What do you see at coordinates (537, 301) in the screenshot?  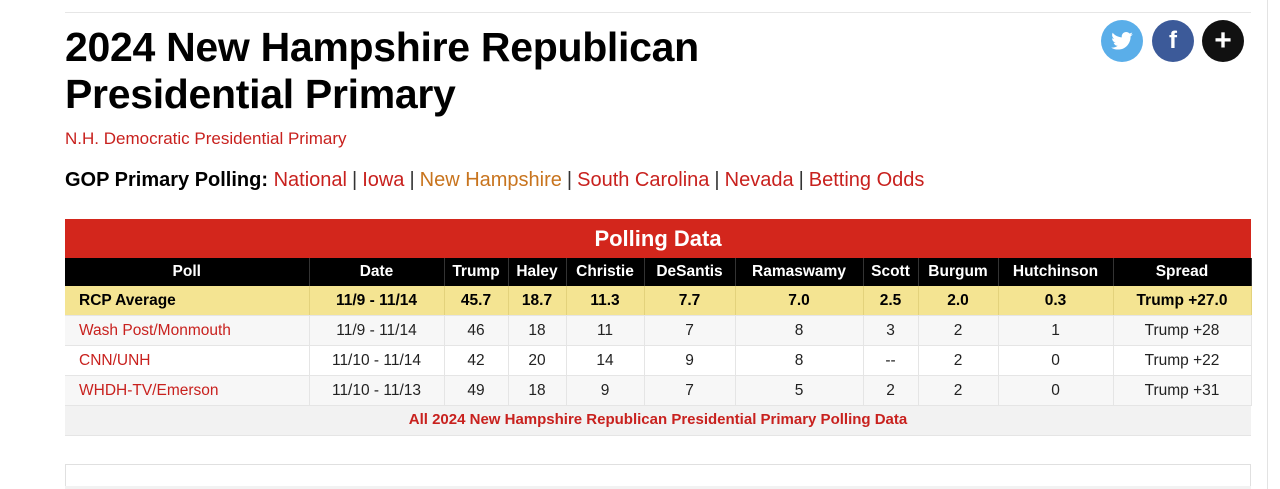 I see `table-cell: 18.7` at bounding box center [537, 301].